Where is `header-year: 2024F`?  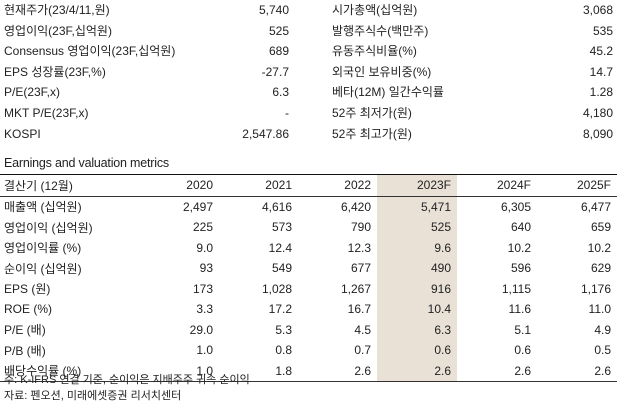
header-year: 2024F is located at coordinates (497, 185).